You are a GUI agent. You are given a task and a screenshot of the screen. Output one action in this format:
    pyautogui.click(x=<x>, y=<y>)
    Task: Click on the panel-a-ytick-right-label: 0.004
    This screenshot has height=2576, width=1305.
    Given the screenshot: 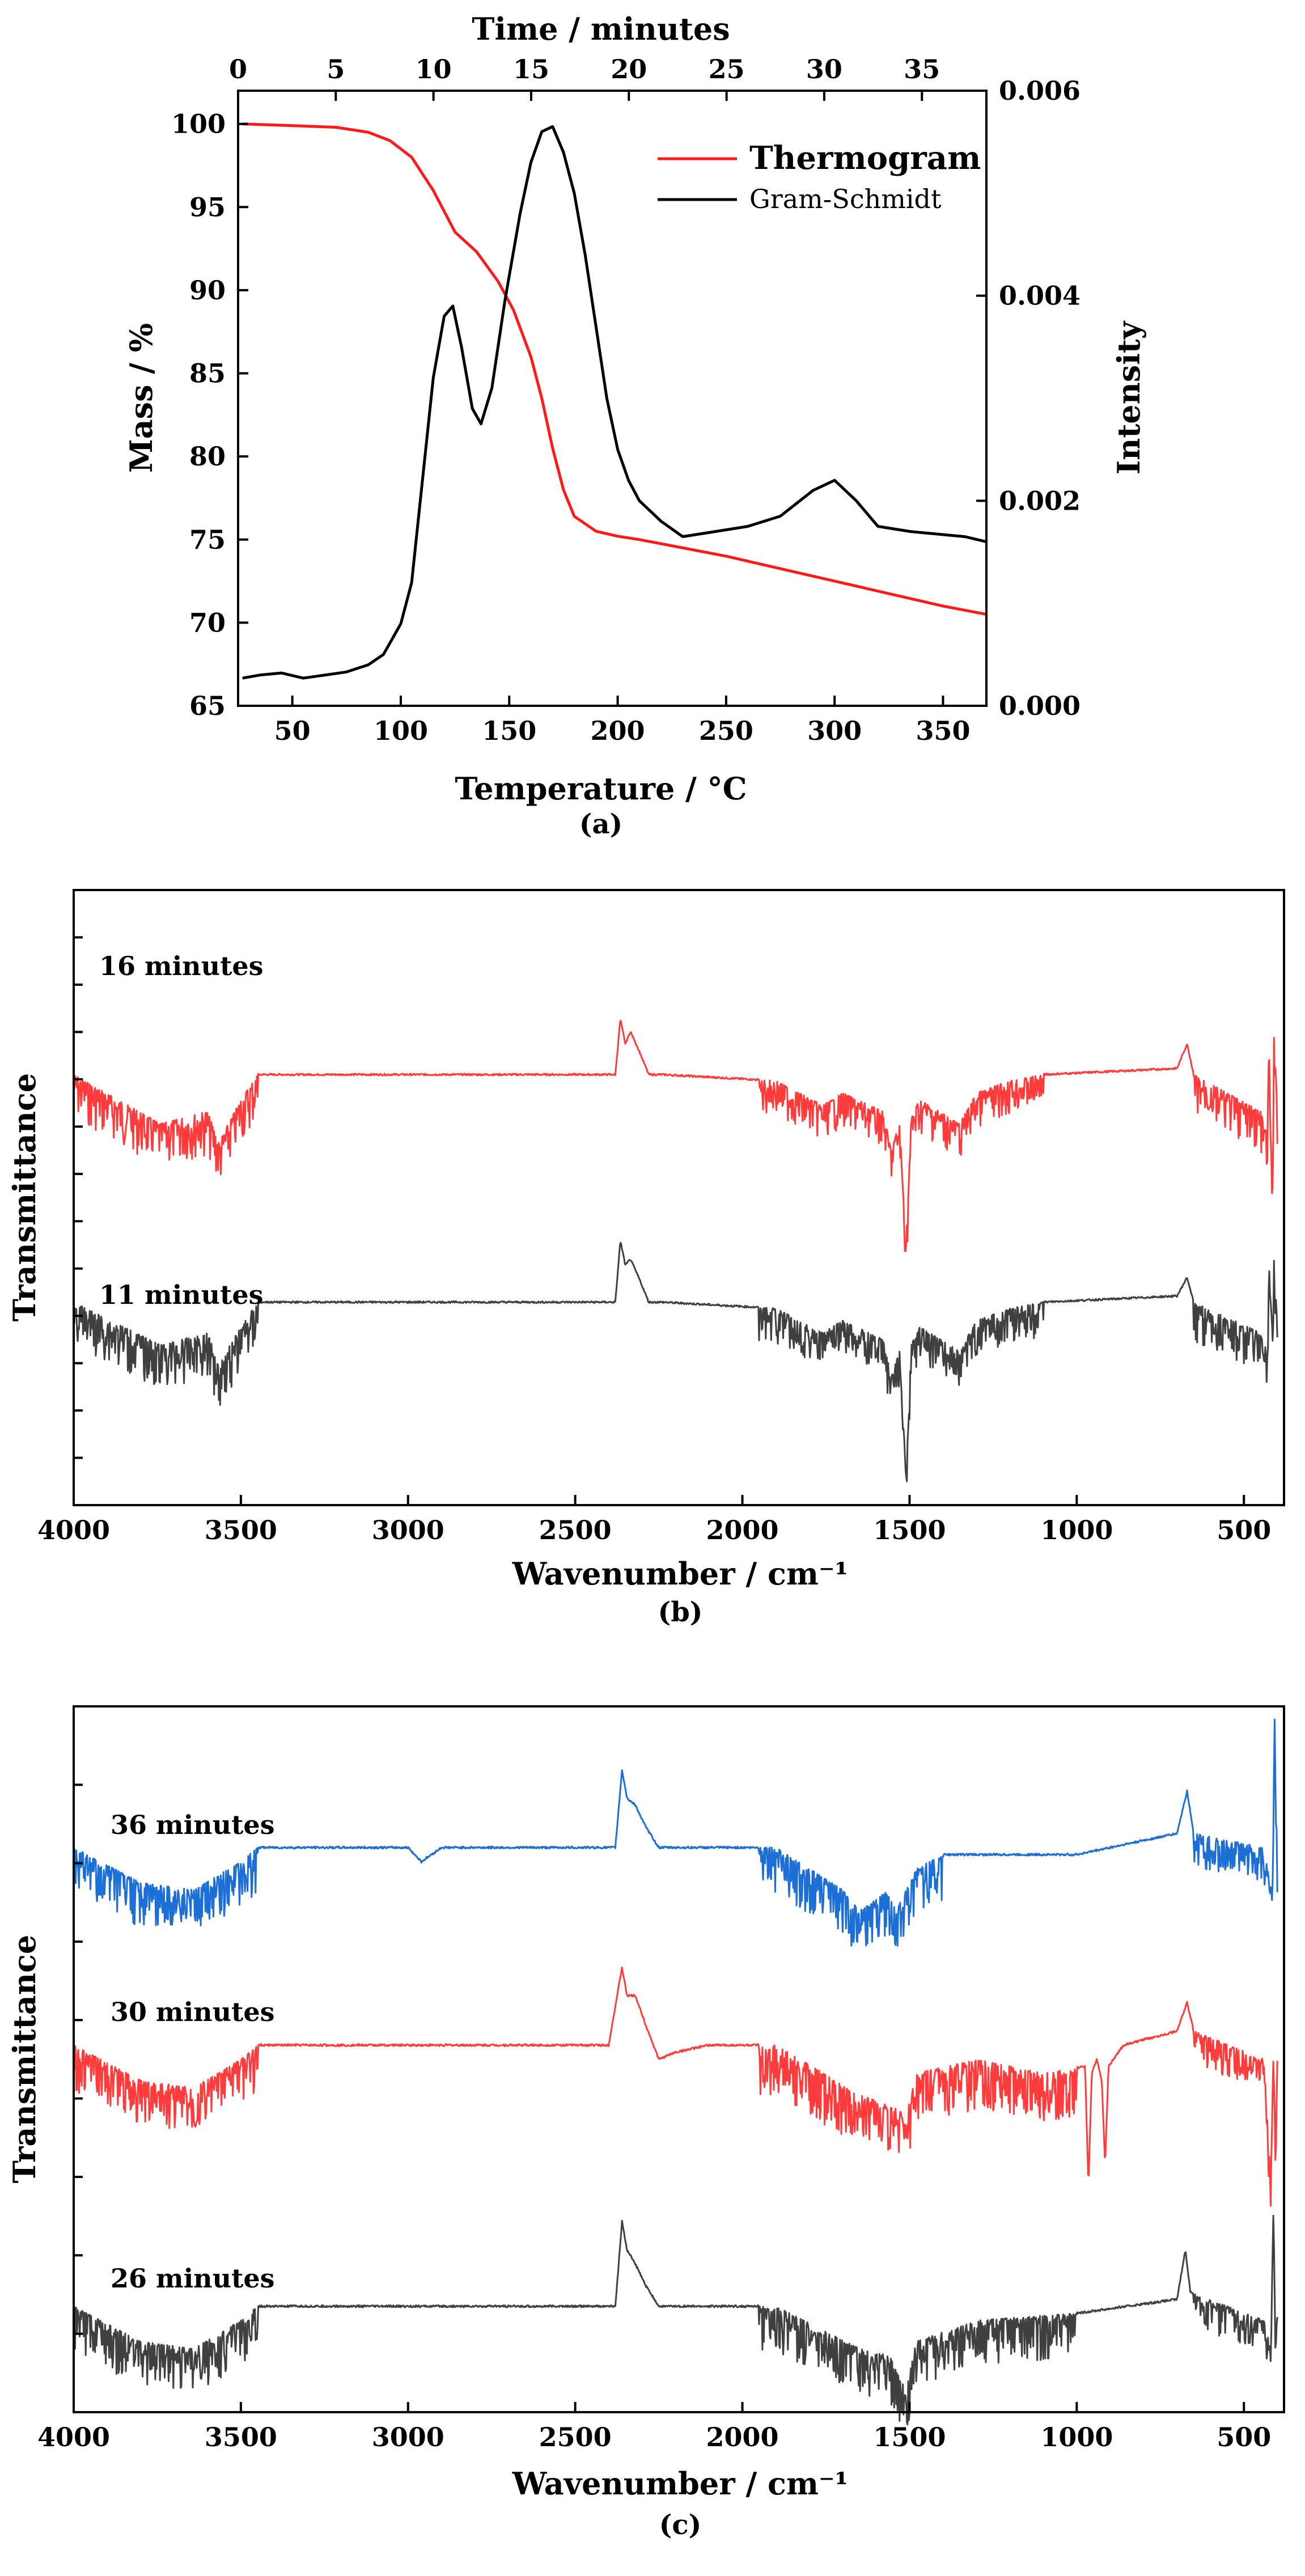 What is the action you would take?
    pyautogui.click(x=1040, y=296)
    